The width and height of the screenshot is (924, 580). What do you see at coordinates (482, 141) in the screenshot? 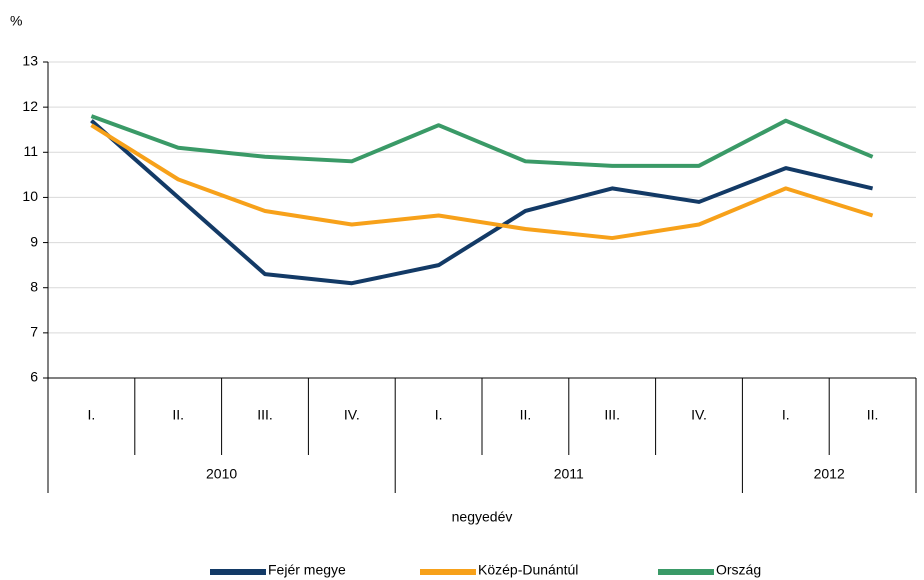
I see `series-line` at bounding box center [482, 141].